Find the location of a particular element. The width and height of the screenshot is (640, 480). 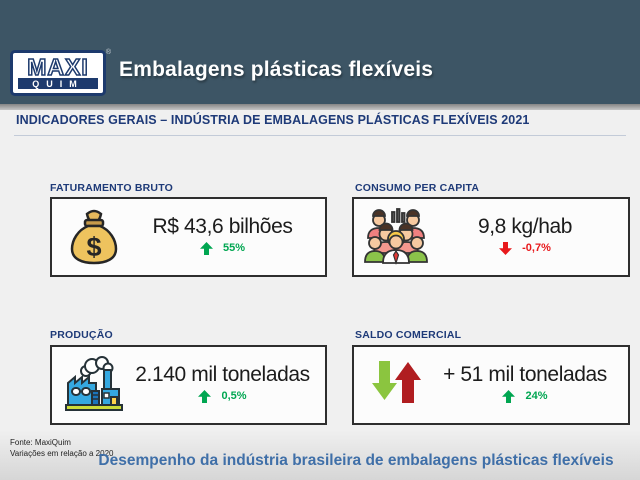

card-label-saldo-comercial: SALDO COMERCIAL is located at coordinates (408, 335).